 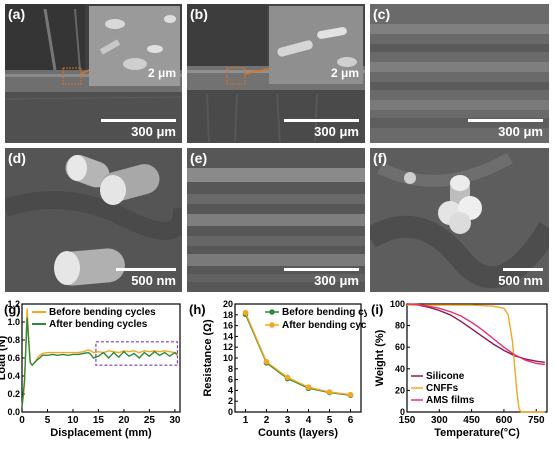 I want to click on chart-h-ytick-label: 2, so click(x=230, y=401).